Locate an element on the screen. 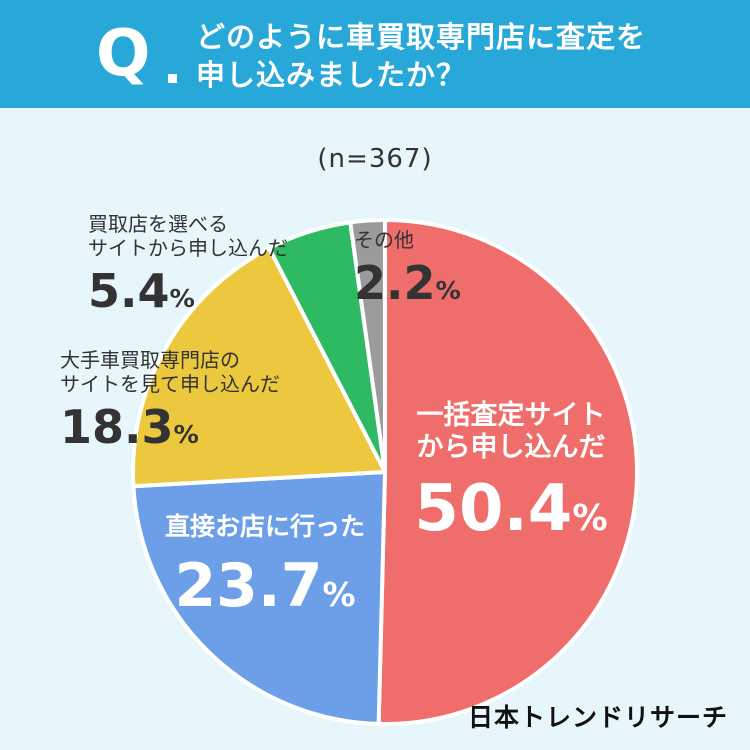 This screenshot has height=750, width=750. question-title-line2: 申し込みましたか？ is located at coordinates (331, 75).